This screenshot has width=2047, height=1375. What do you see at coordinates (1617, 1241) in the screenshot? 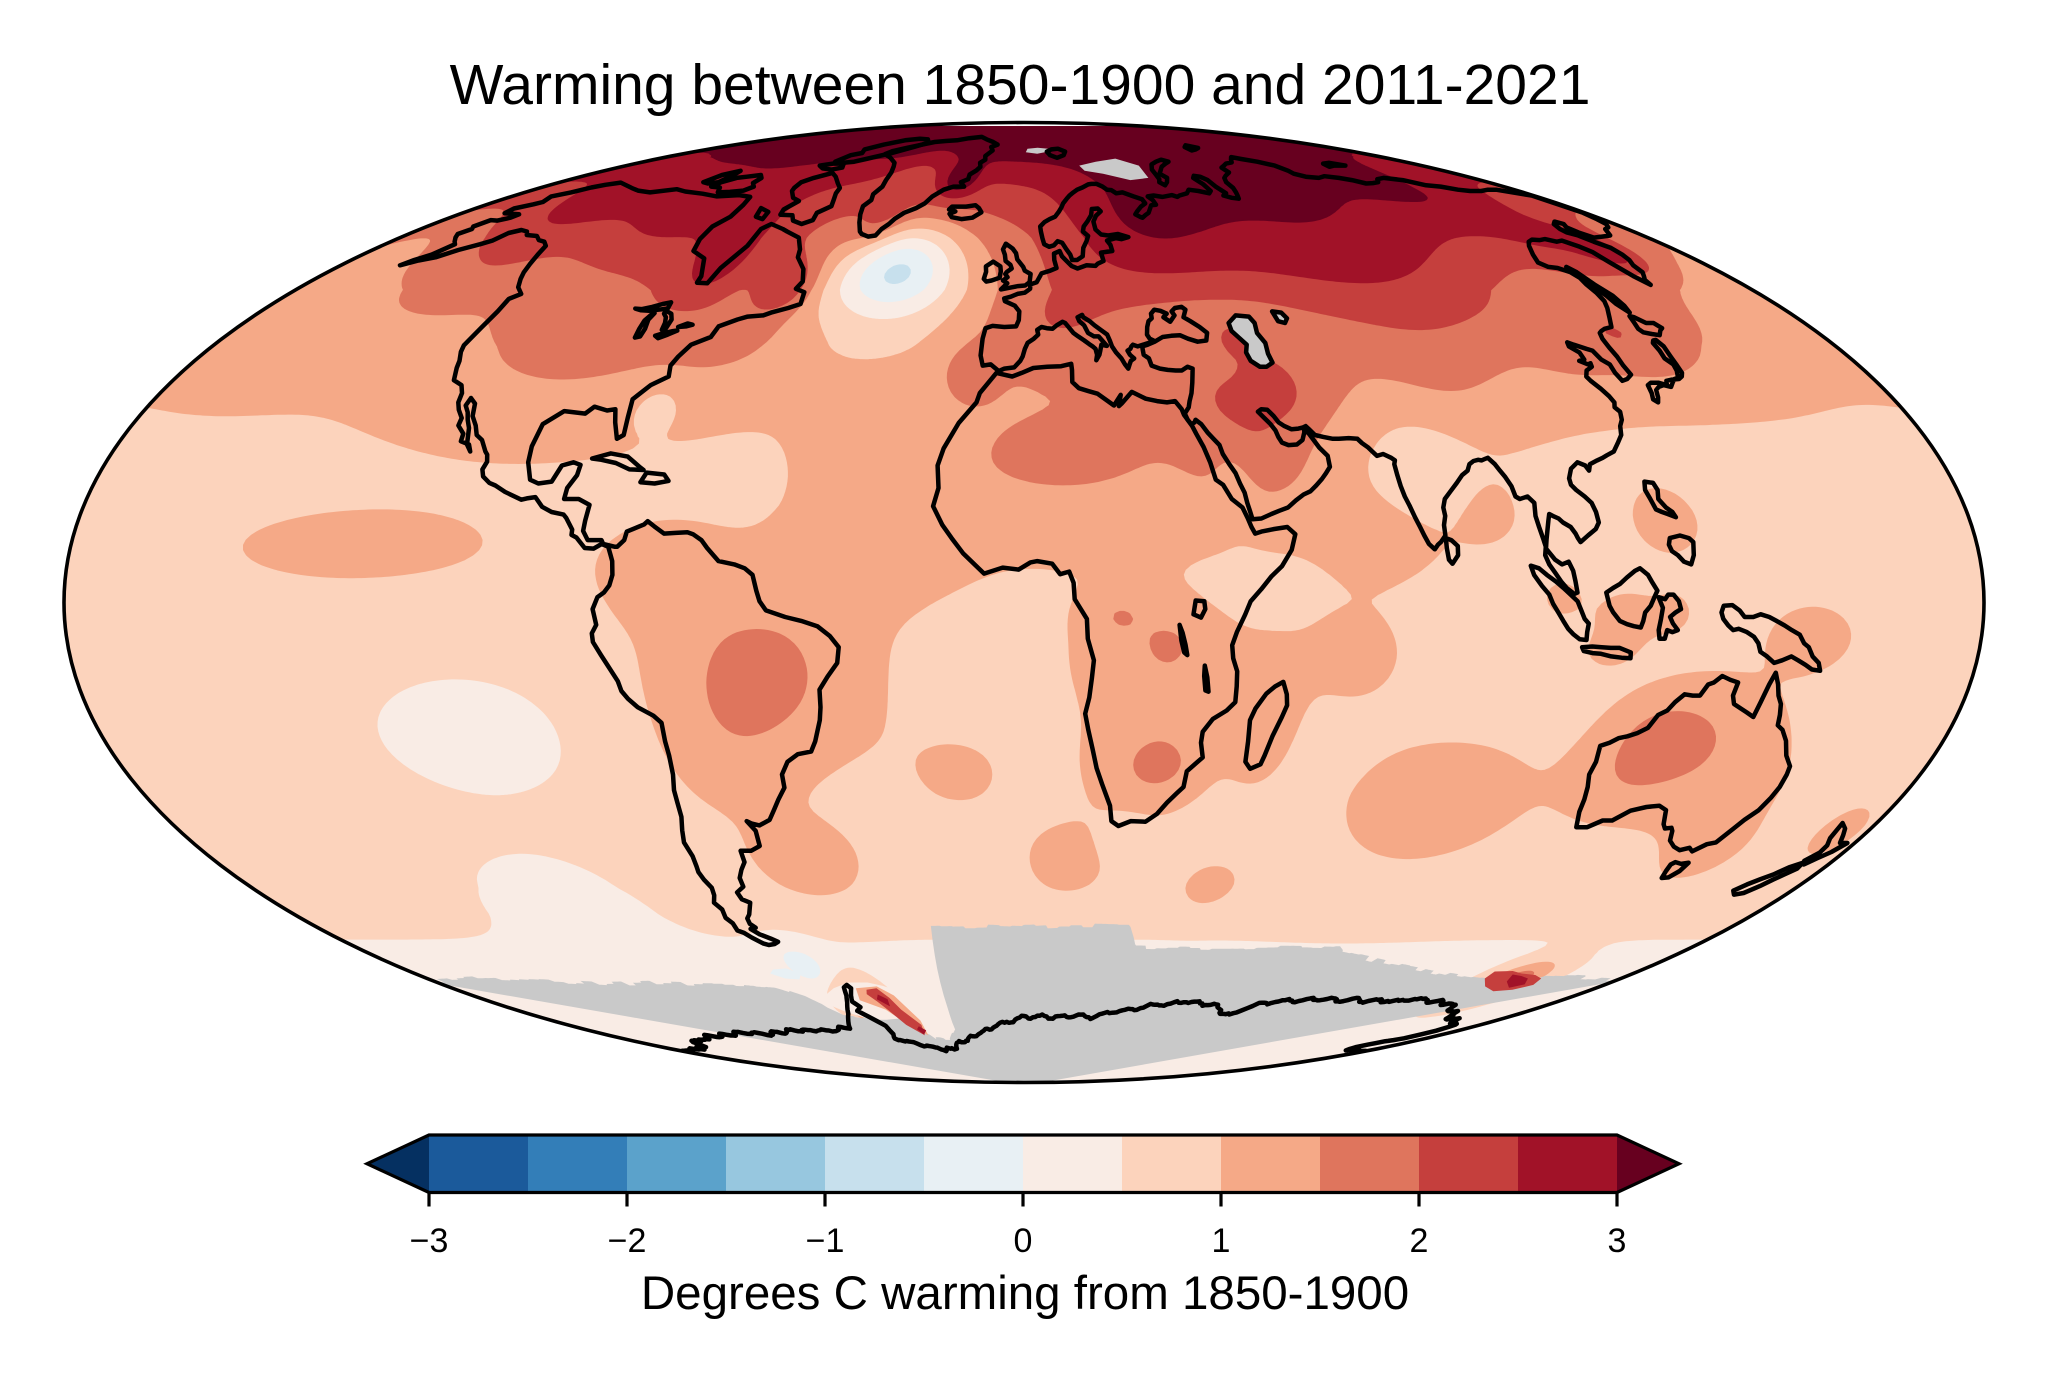
I see `svg-text: 3` at bounding box center [1617, 1241].